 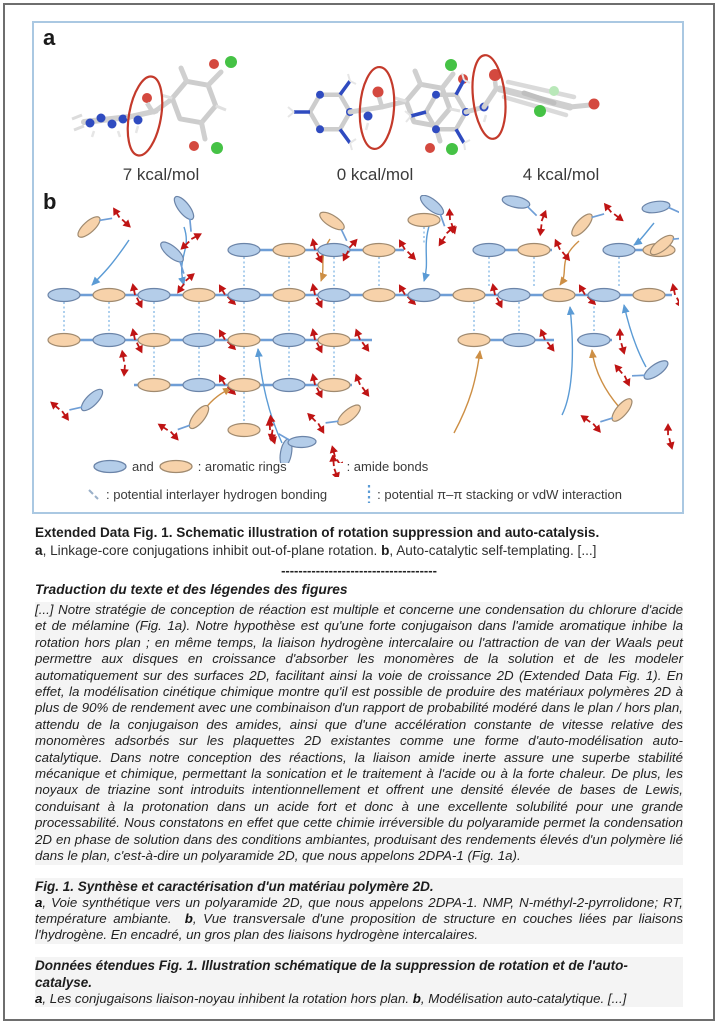 I want to click on orange-ellipse-icon, so click(x=176, y=466).